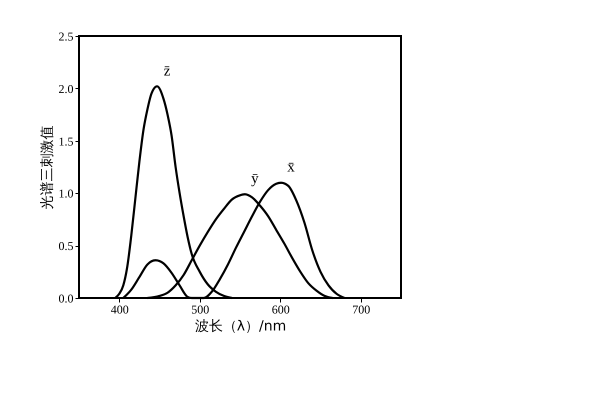 The image size is (600, 400). Describe the element at coordinates (66, 299) in the screenshot. I see `y-tick-label: 0.0` at that location.